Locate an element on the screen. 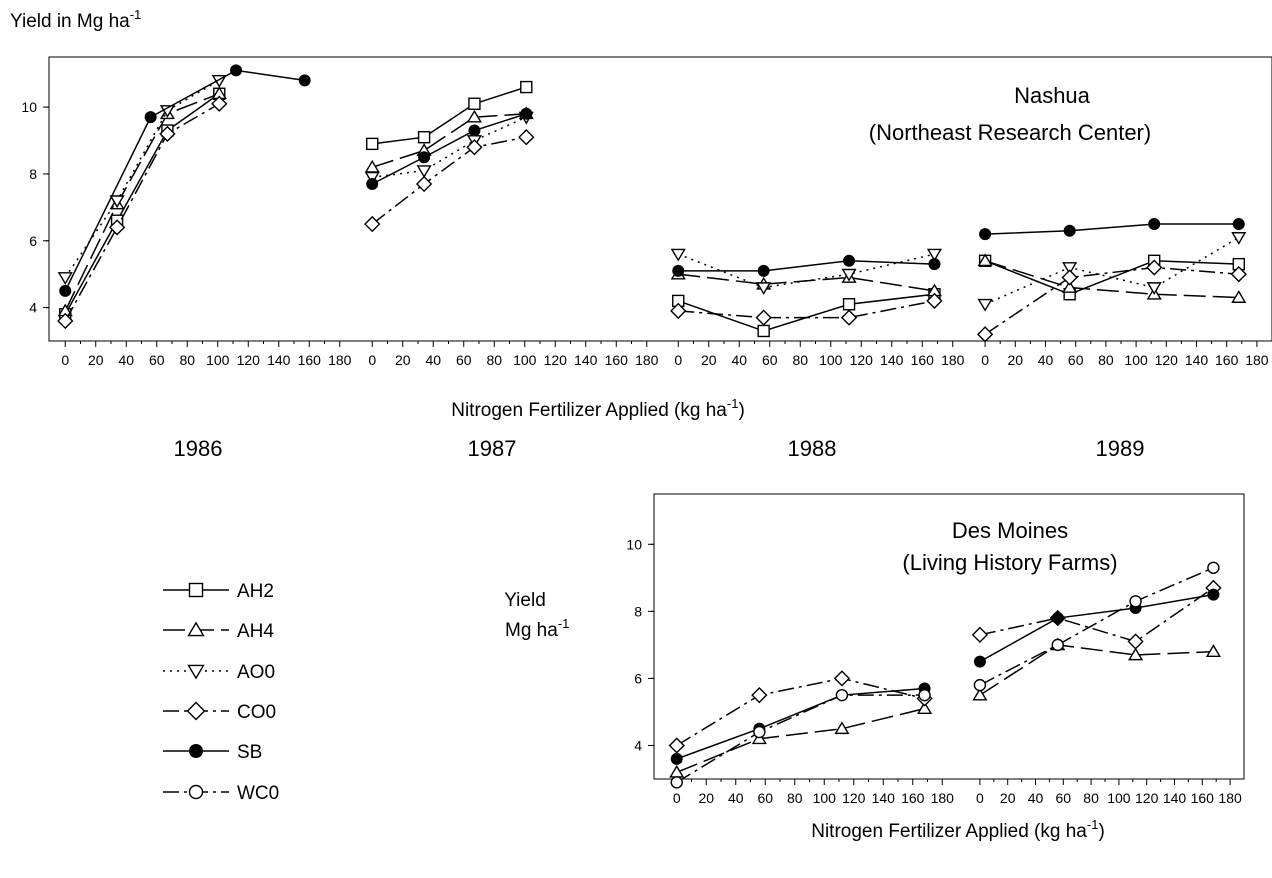  series-line-ao0 is located at coordinates (806, 271).